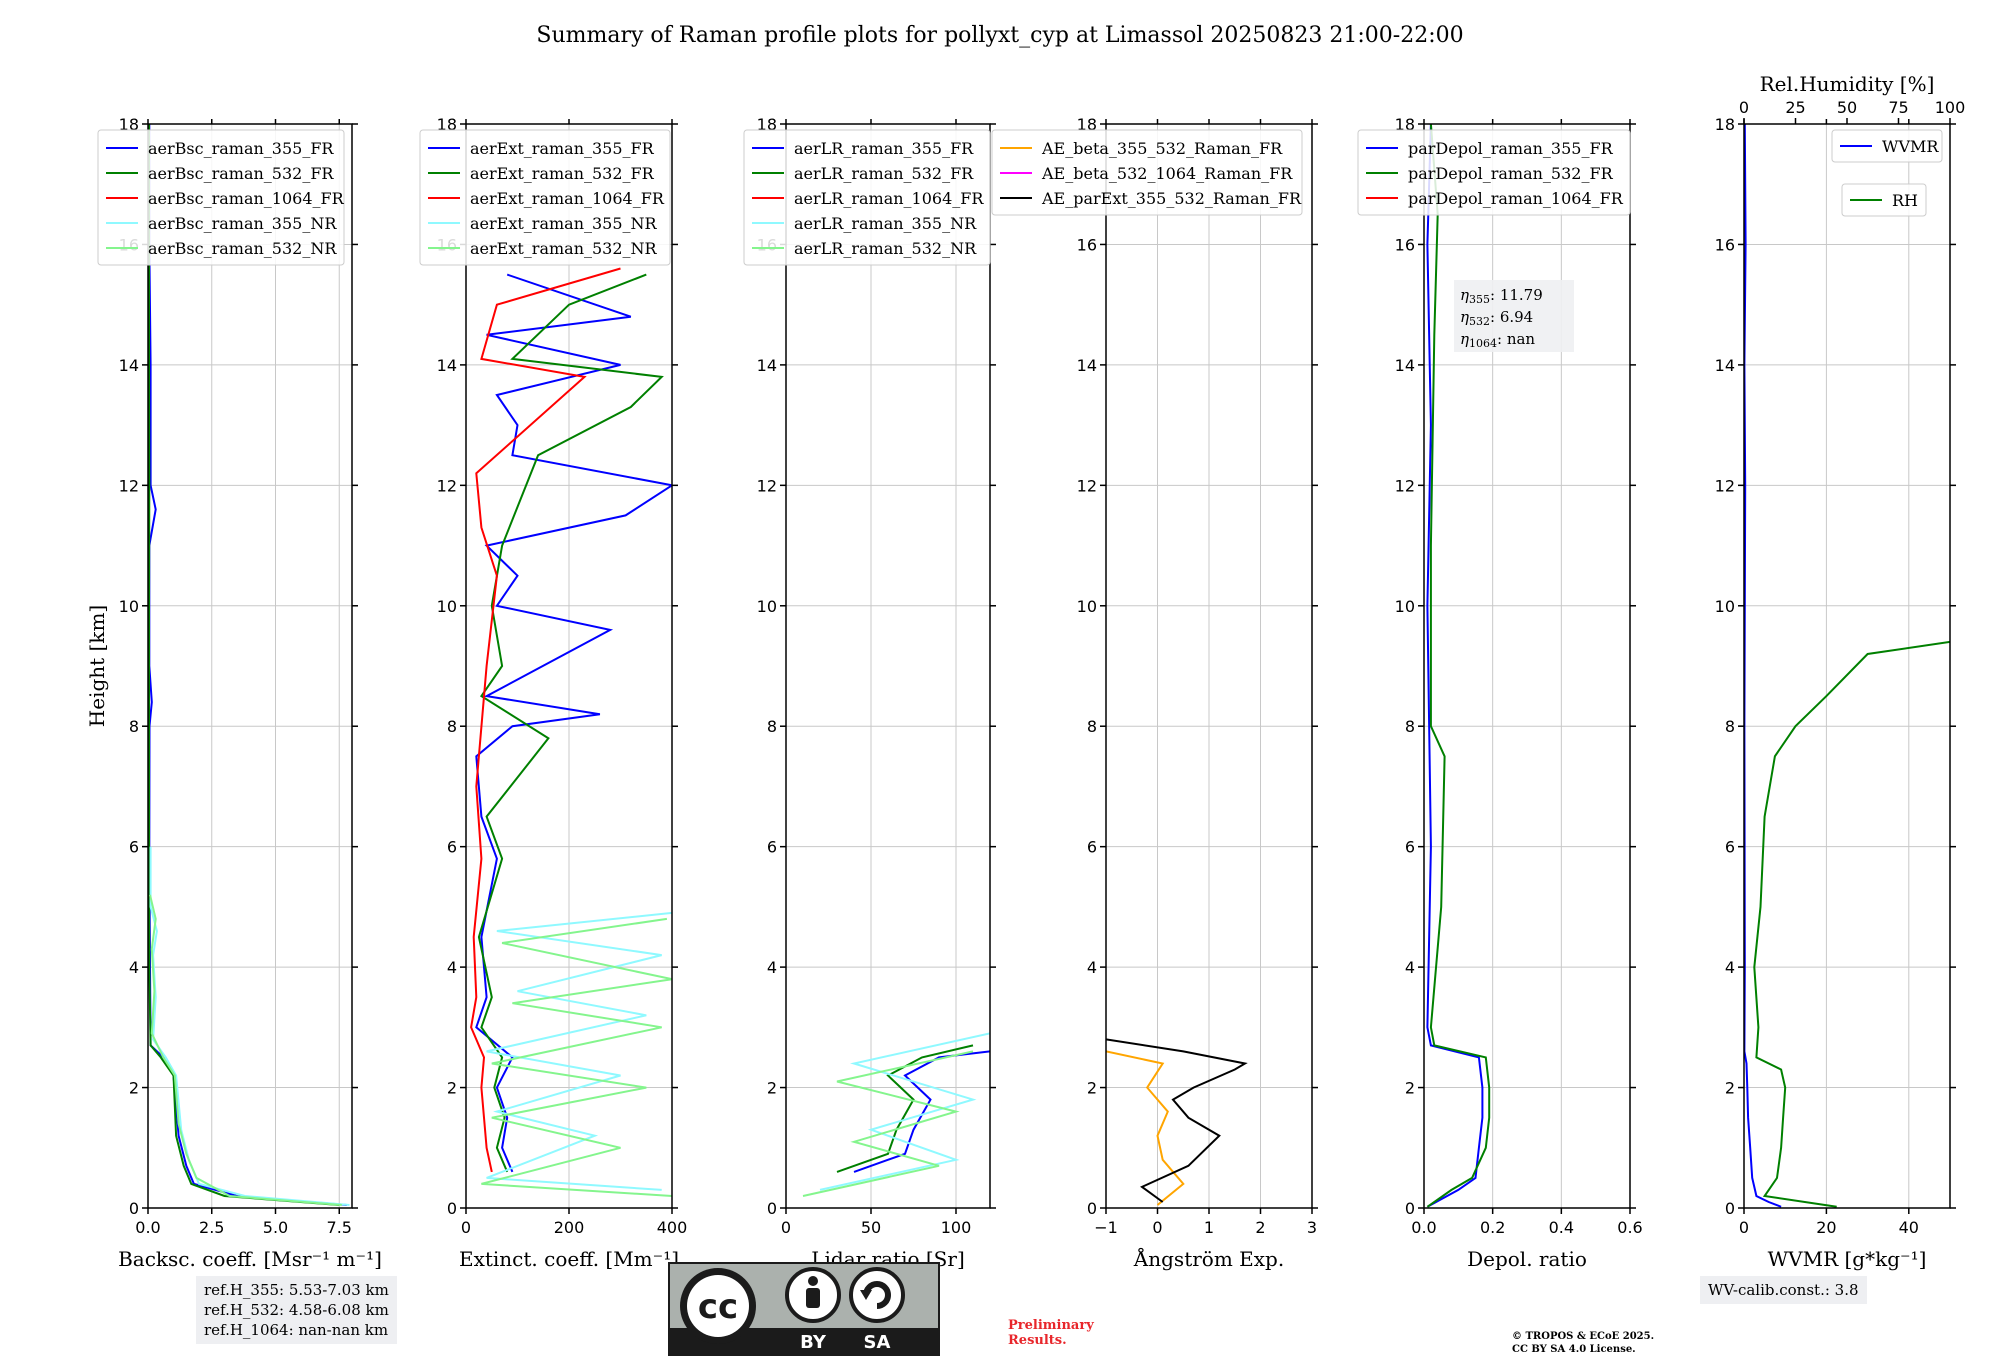  Describe the element at coordinates (245, 1050) in the screenshot. I see `series-aerBsc_raman_532_NR` at that location.